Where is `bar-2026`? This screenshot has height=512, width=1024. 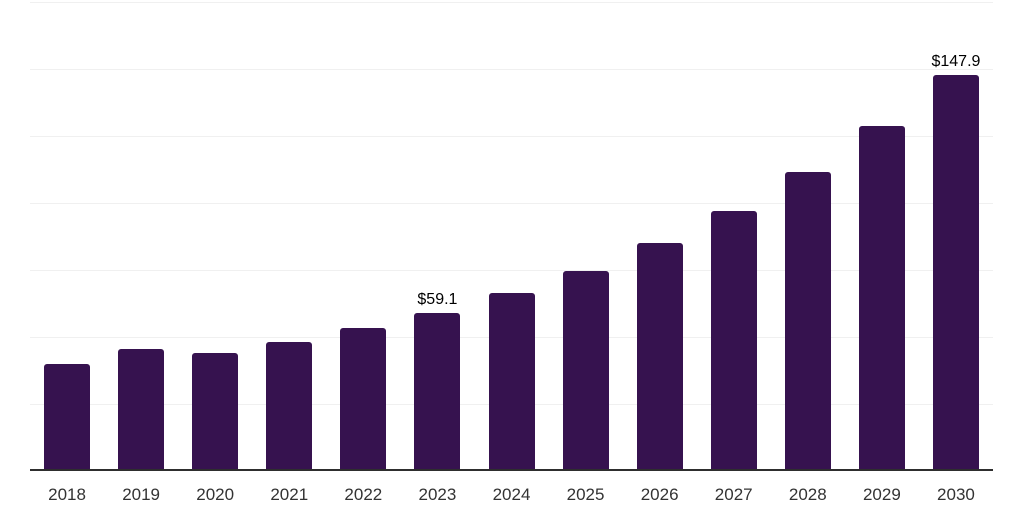 bar-2026 is located at coordinates (659, 356).